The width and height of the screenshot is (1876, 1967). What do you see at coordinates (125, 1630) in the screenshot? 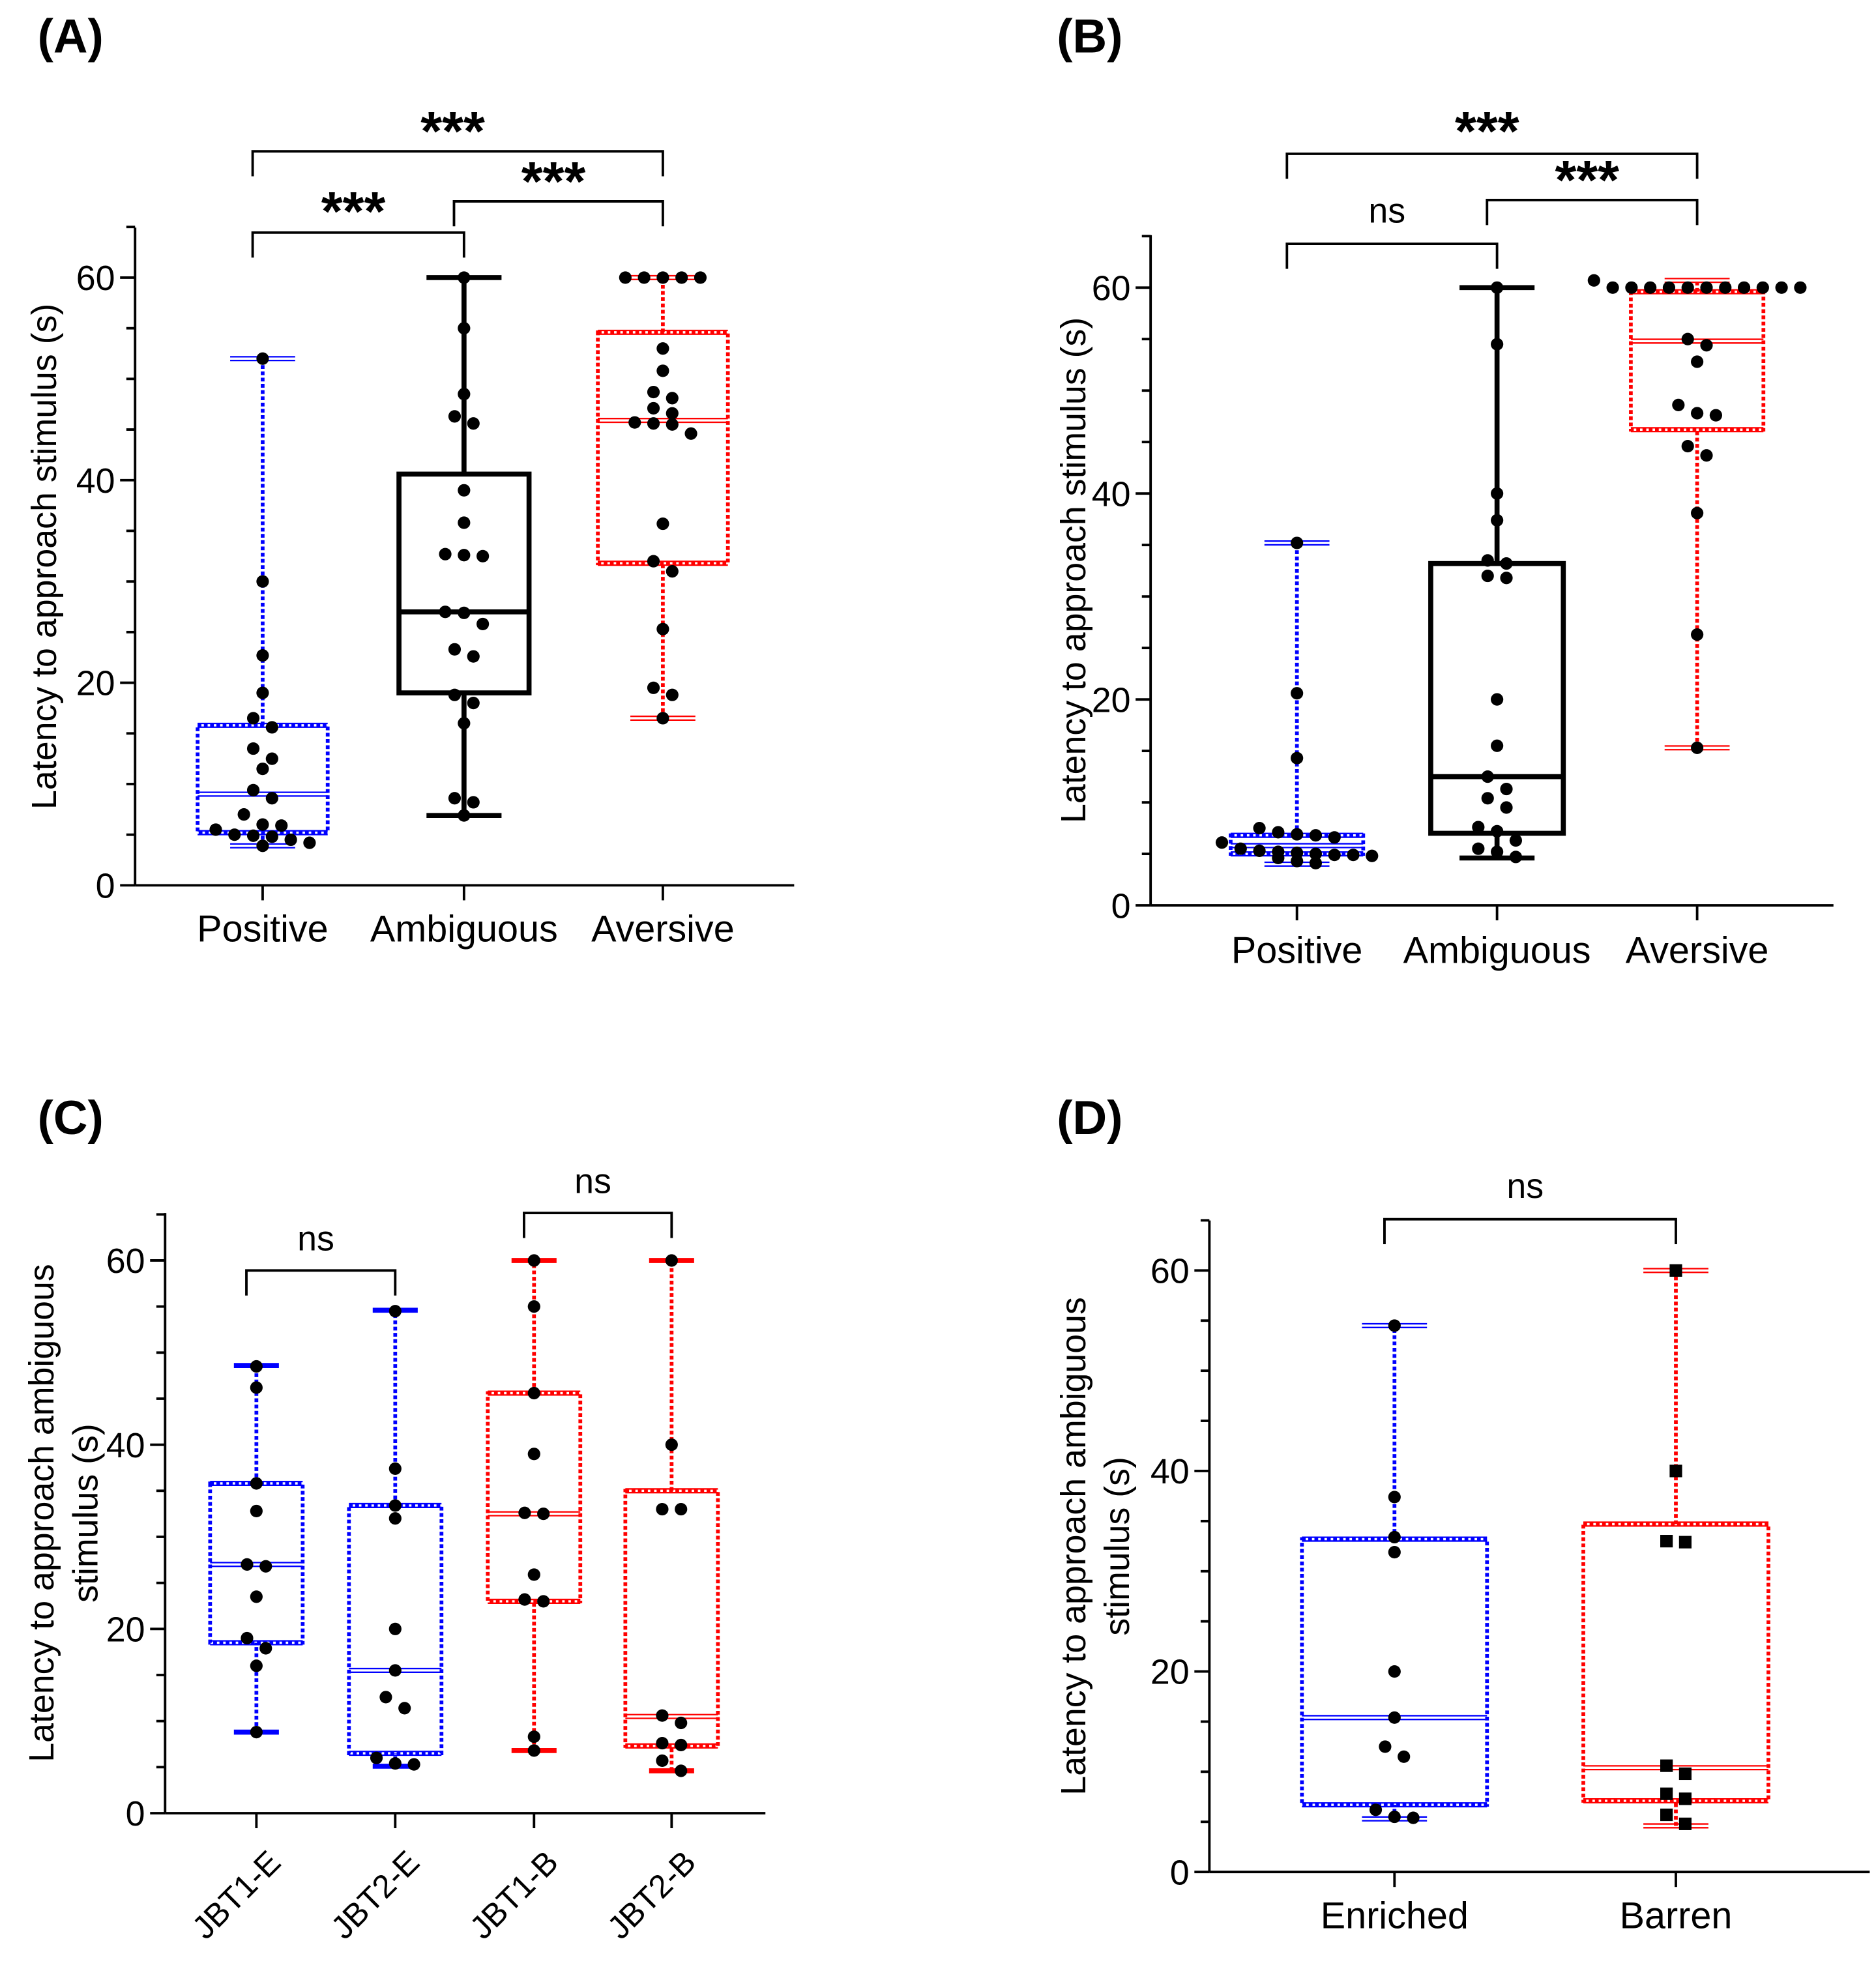
I see `y-tick-label: 20` at bounding box center [125, 1630].